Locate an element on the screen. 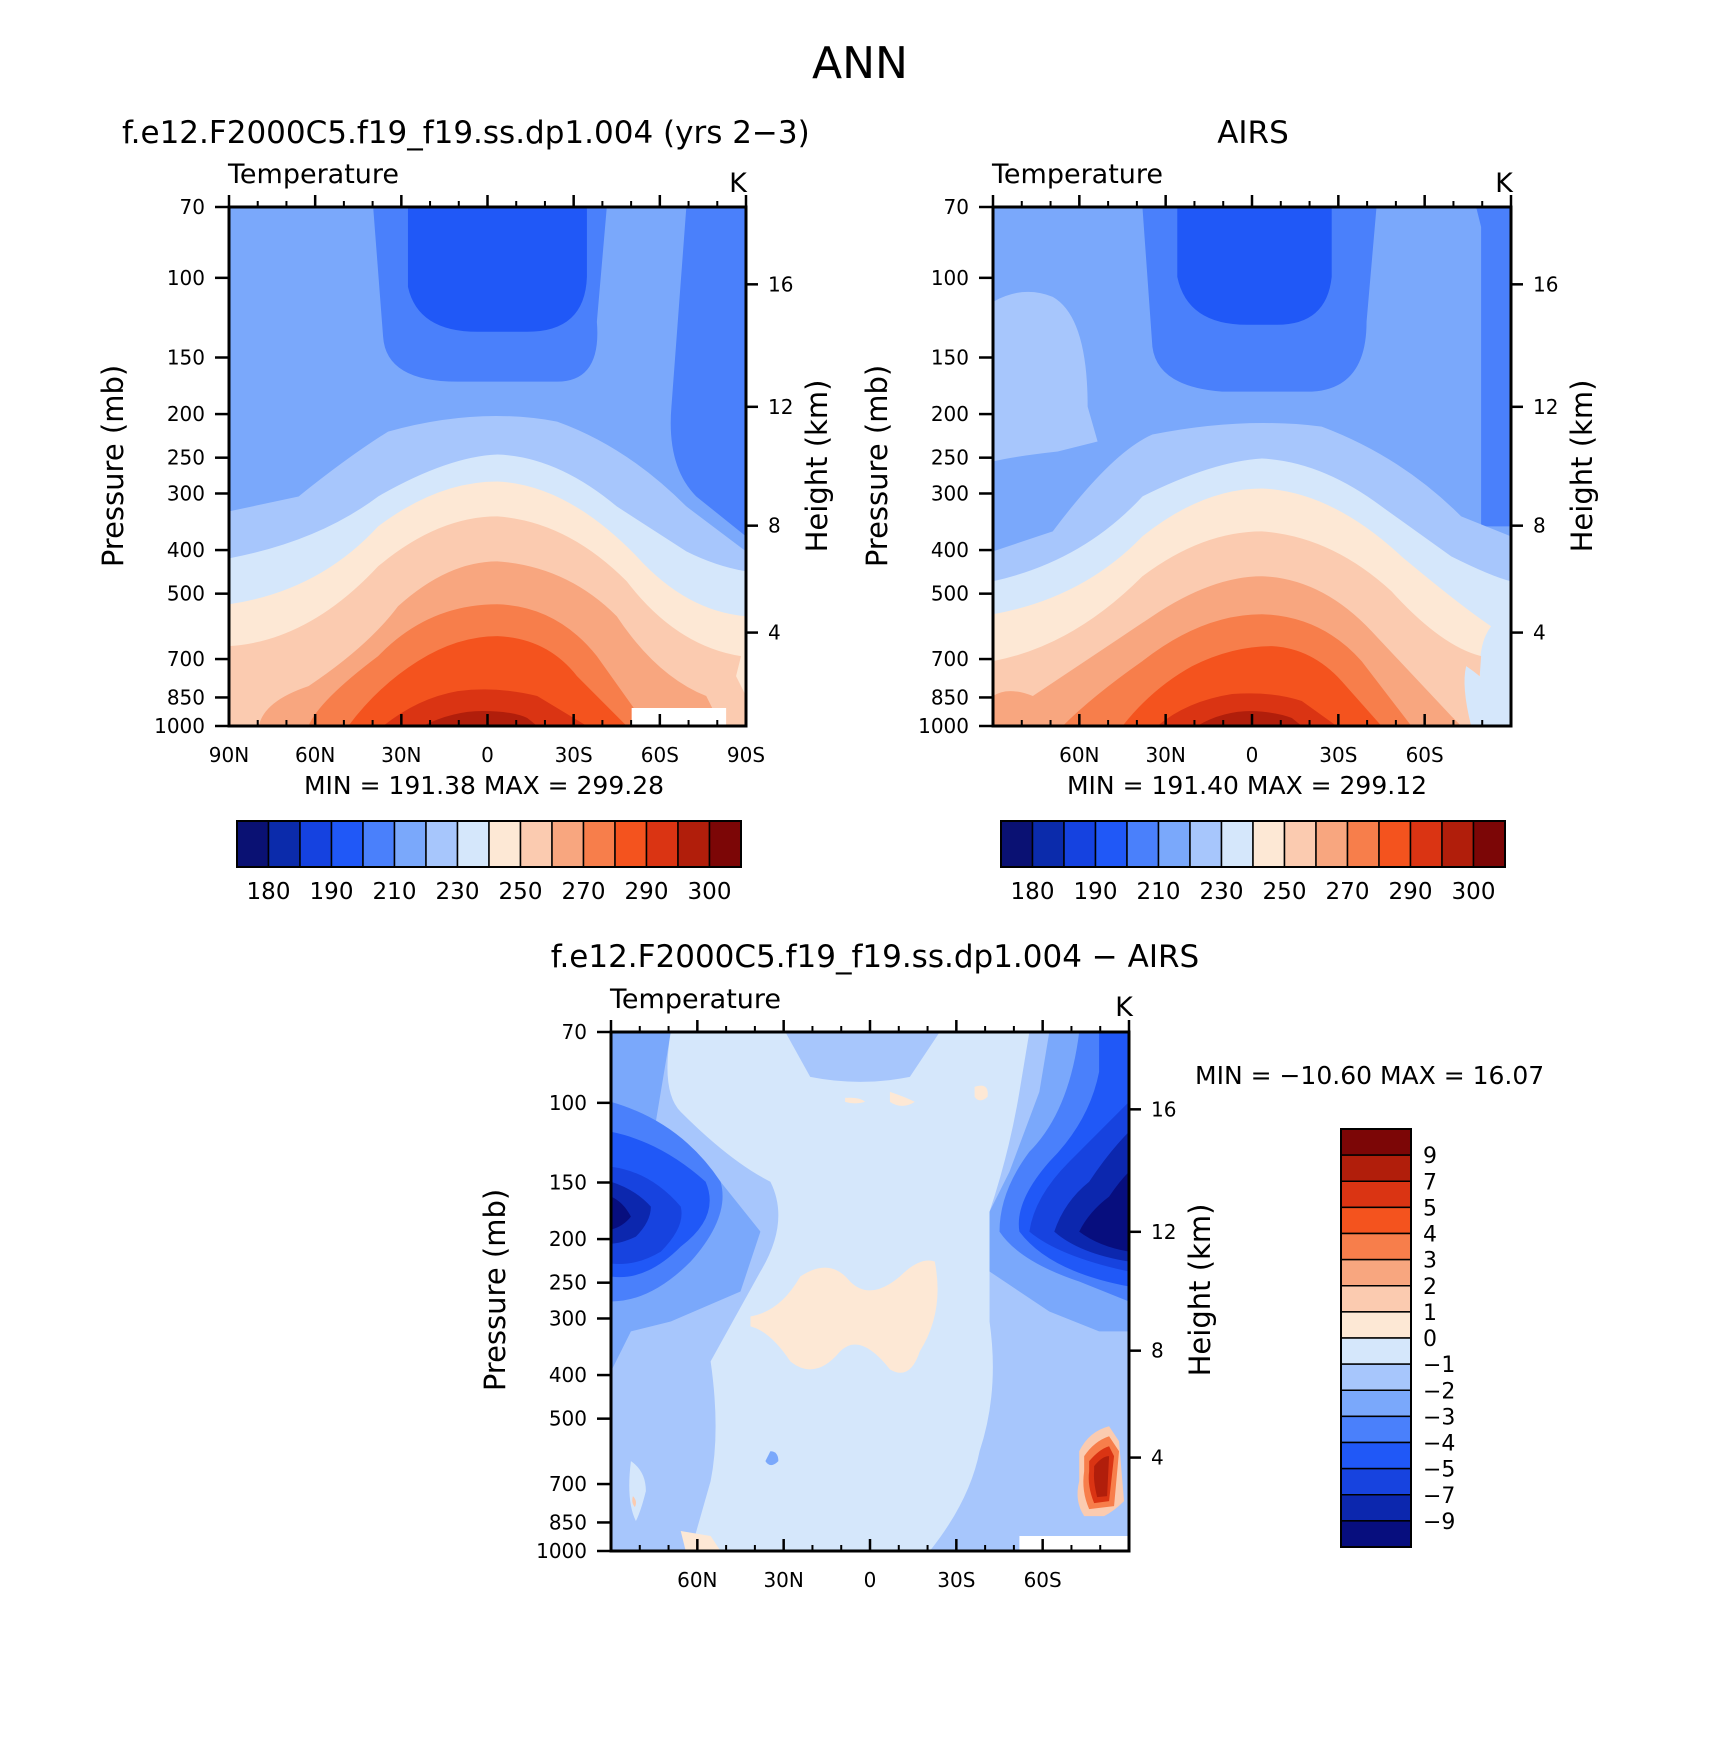  model-x-tick-label: 60S is located at coordinates (660, 755).